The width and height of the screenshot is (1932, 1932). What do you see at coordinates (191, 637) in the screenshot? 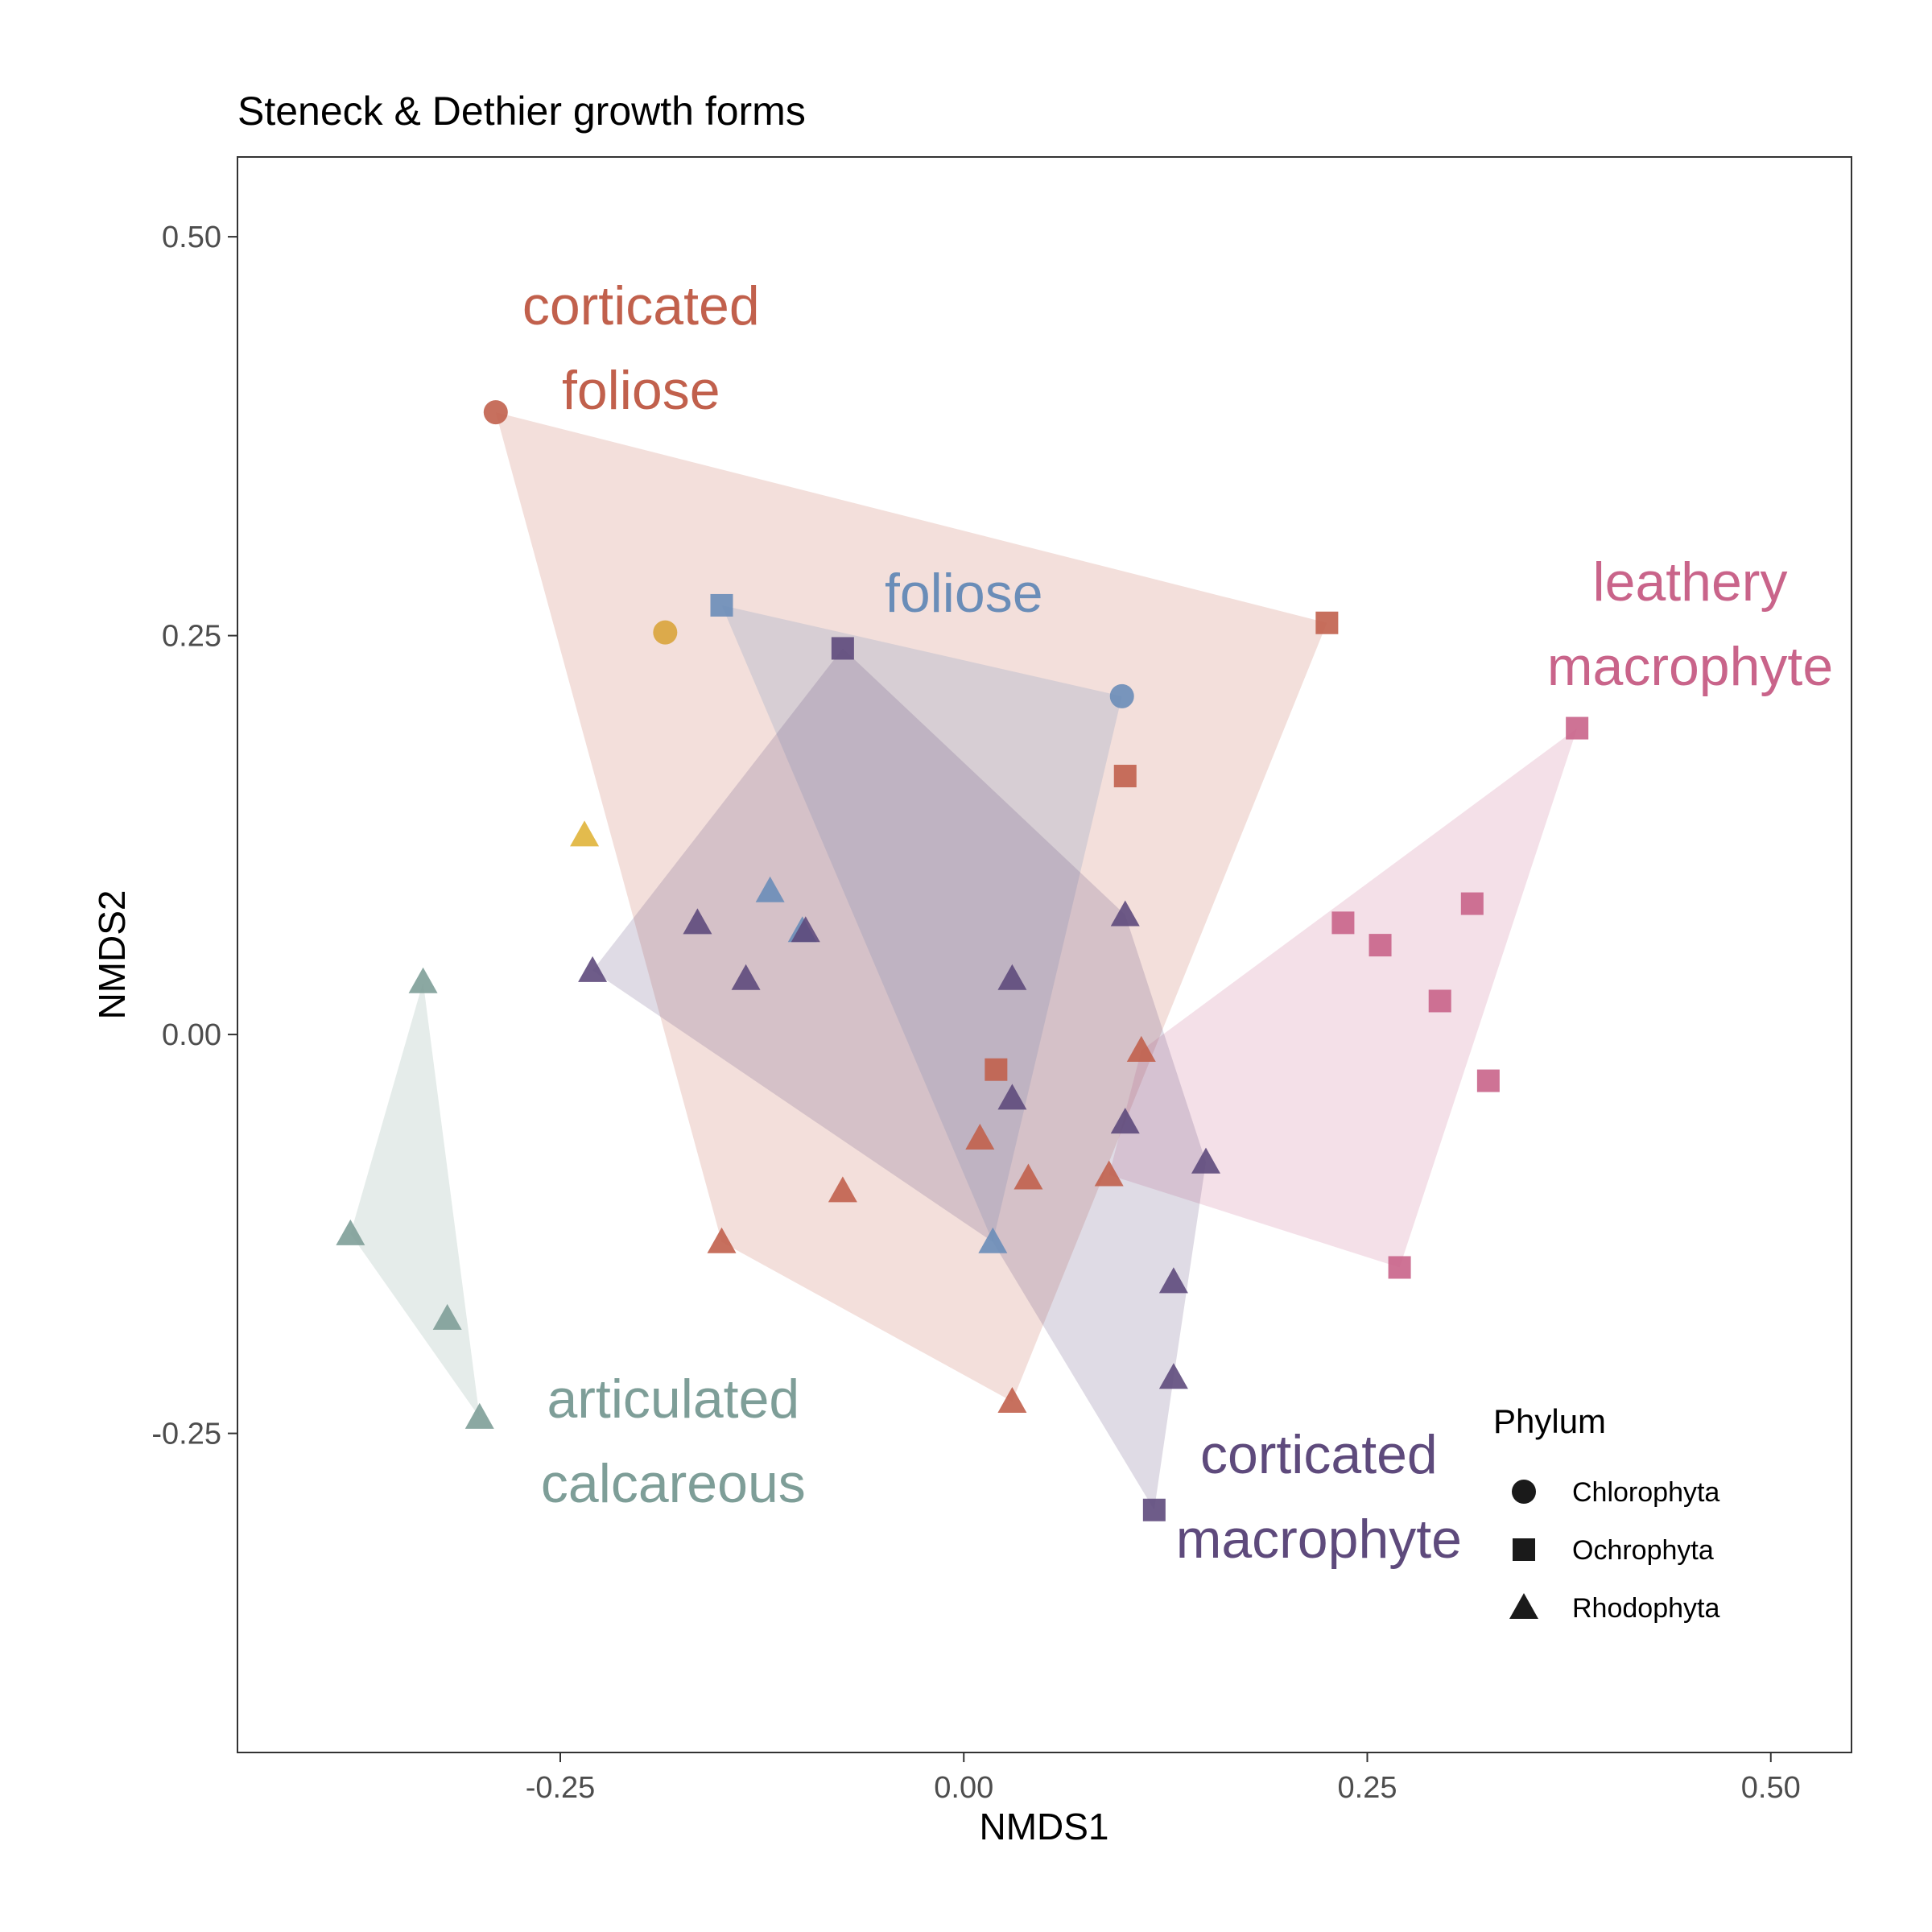
I see `y-tick-label-2: 0.25` at bounding box center [191, 637].